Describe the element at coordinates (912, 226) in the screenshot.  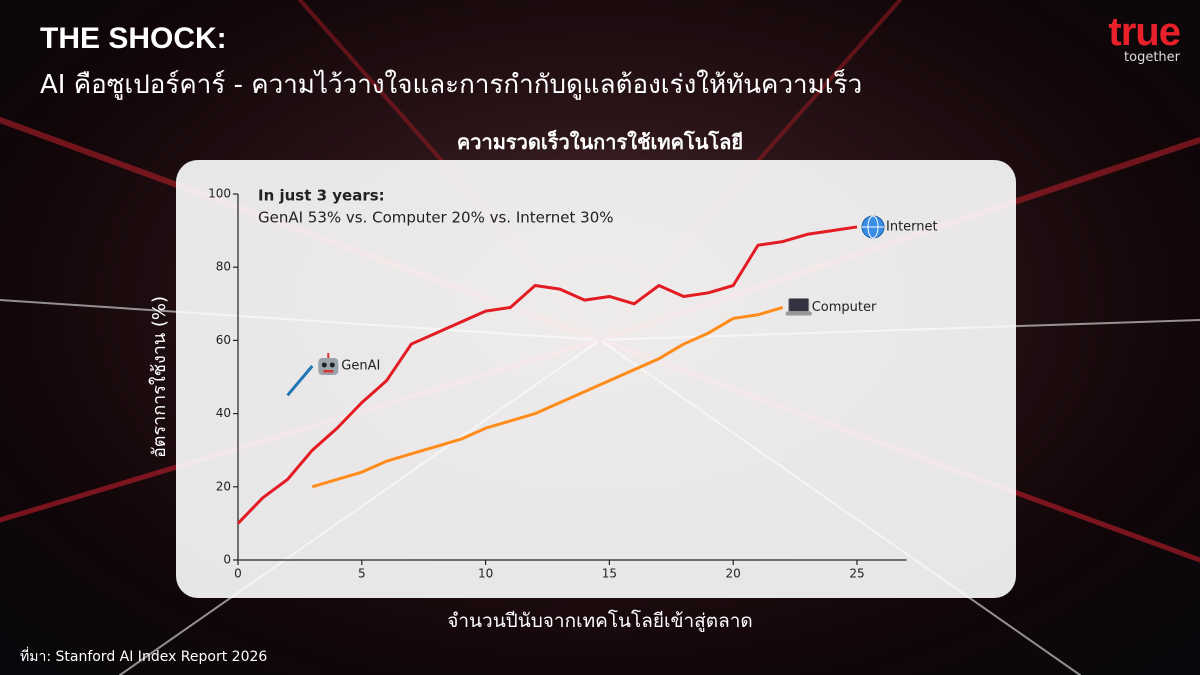
I see `series-label: Internet` at that location.